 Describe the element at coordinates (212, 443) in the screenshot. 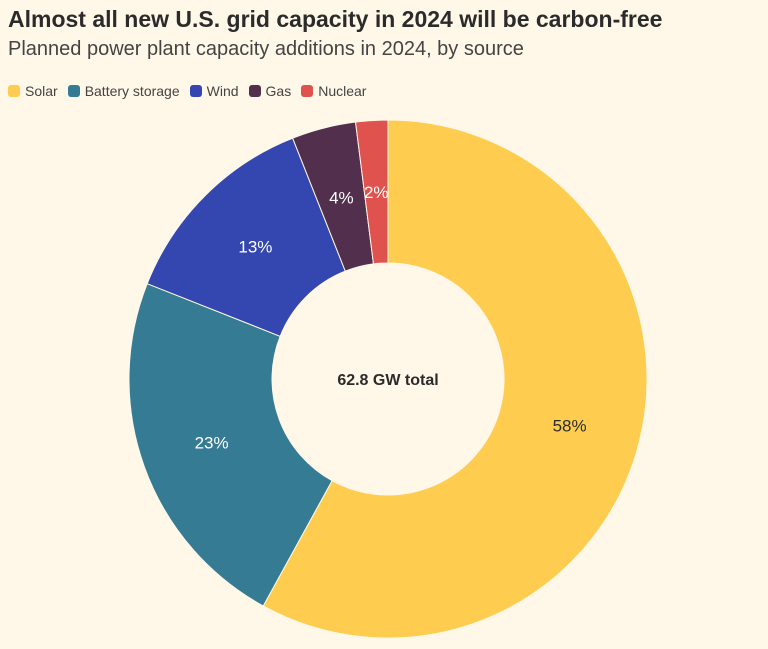

I see `slice-label-battery-storage: 23%` at that location.